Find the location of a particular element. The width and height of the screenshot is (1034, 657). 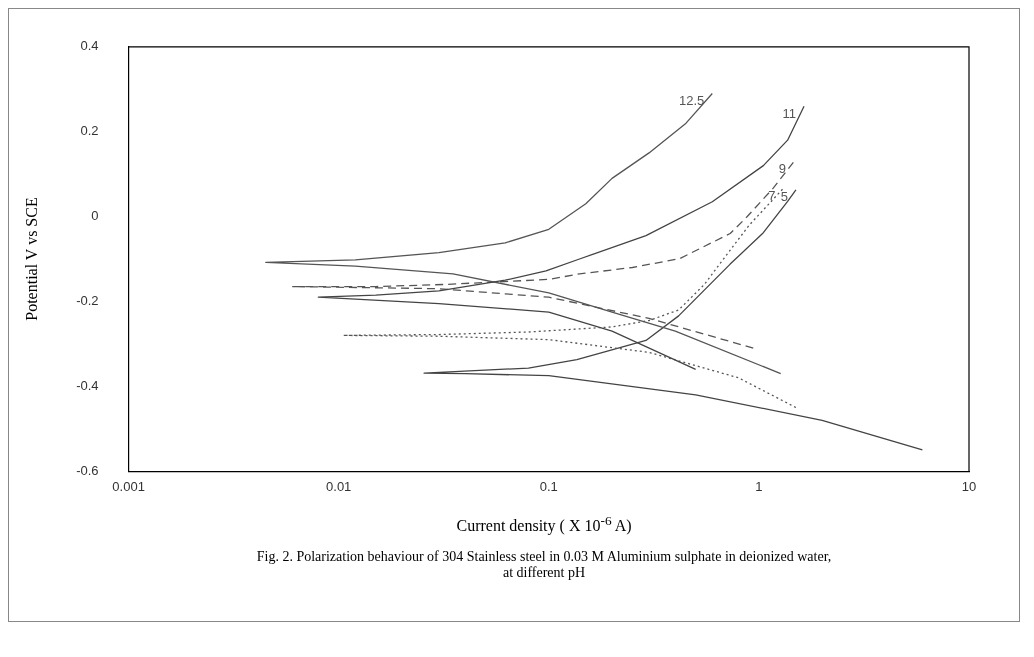

series-label: 12.5 is located at coordinates (691, 101).